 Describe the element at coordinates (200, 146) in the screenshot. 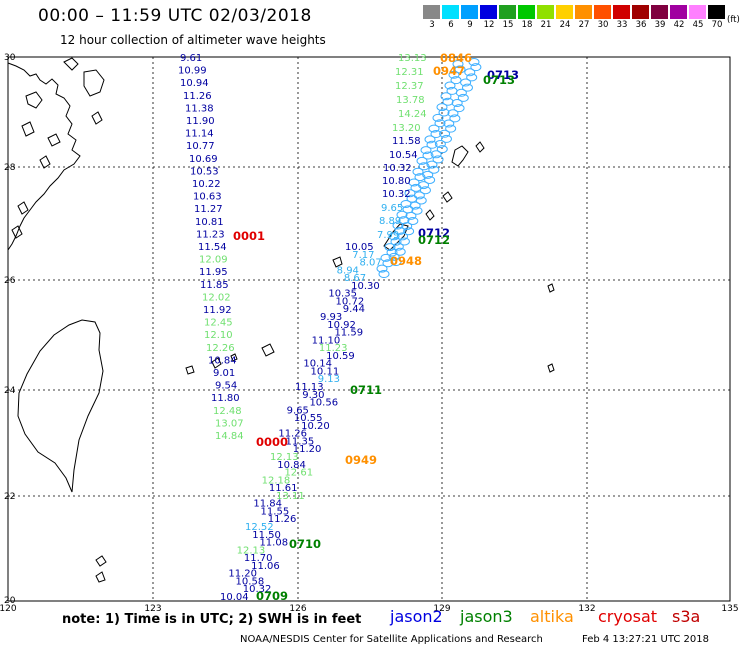

I see `west-track-value: 10.77` at that location.